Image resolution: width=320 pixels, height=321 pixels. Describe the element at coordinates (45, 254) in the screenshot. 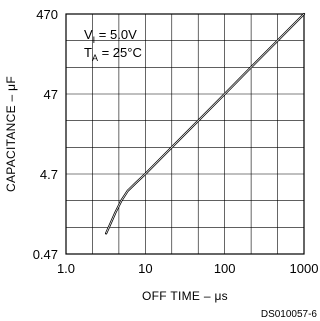

I see `y-tick-label: 0.47` at that location.